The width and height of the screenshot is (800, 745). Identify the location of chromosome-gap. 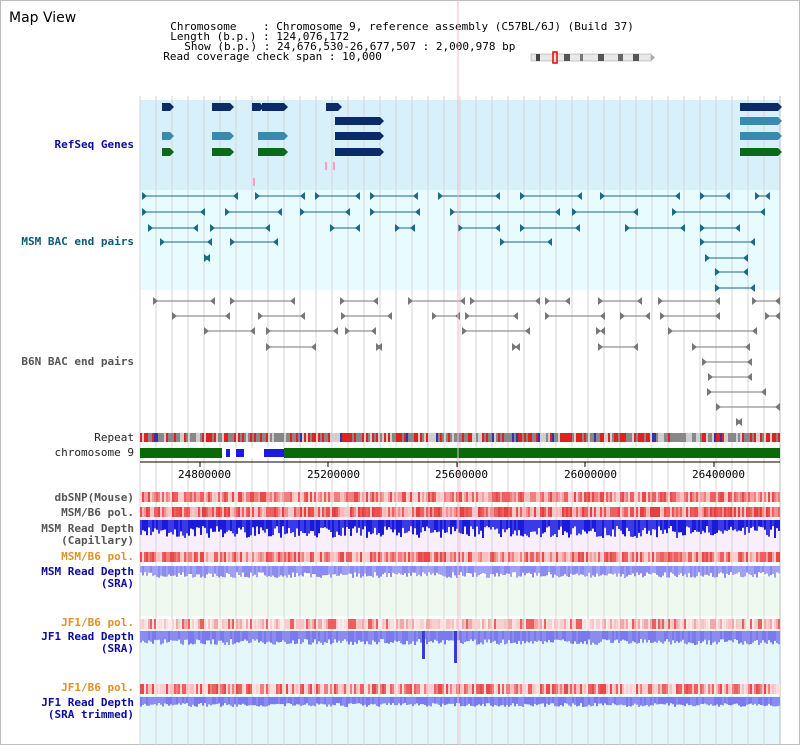
(240, 453).